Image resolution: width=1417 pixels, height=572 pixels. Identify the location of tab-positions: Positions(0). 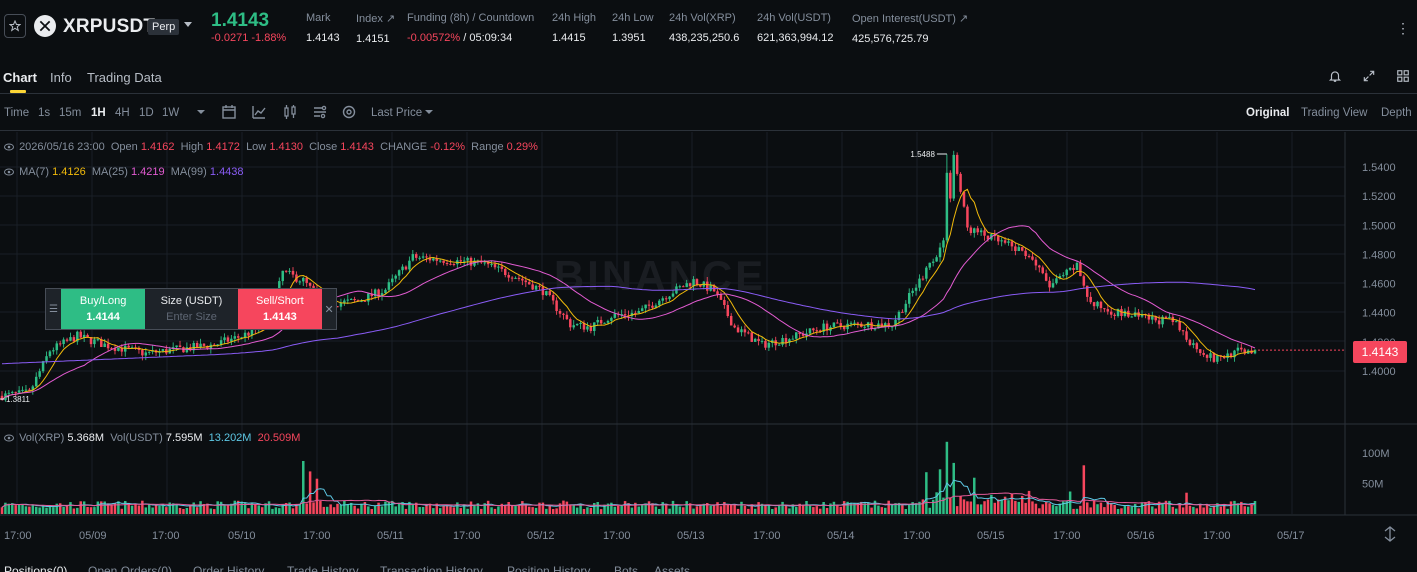
(36, 568).